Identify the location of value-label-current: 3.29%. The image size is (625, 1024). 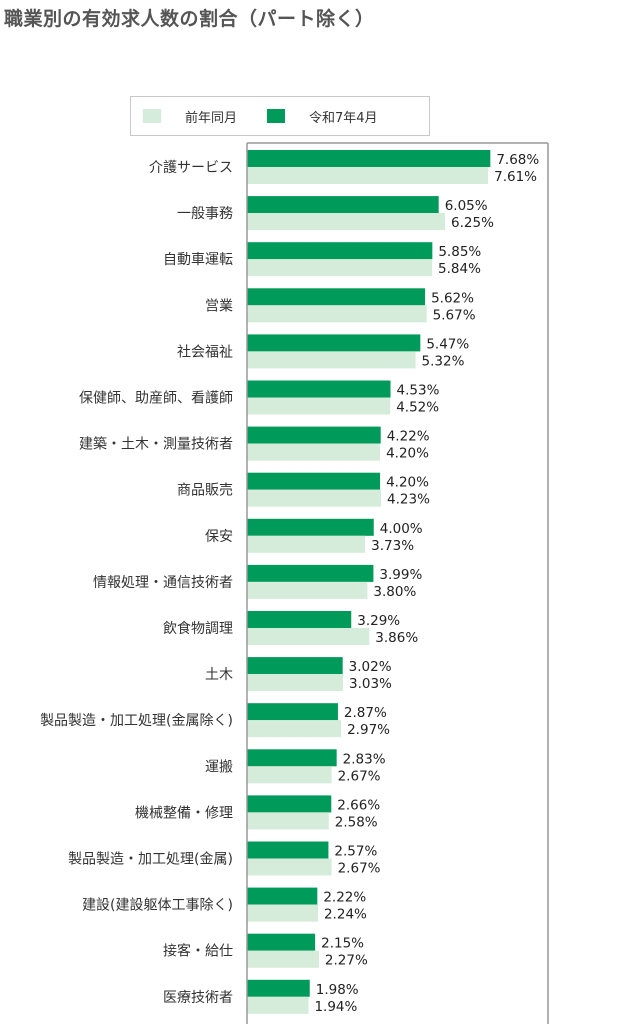
(378, 621).